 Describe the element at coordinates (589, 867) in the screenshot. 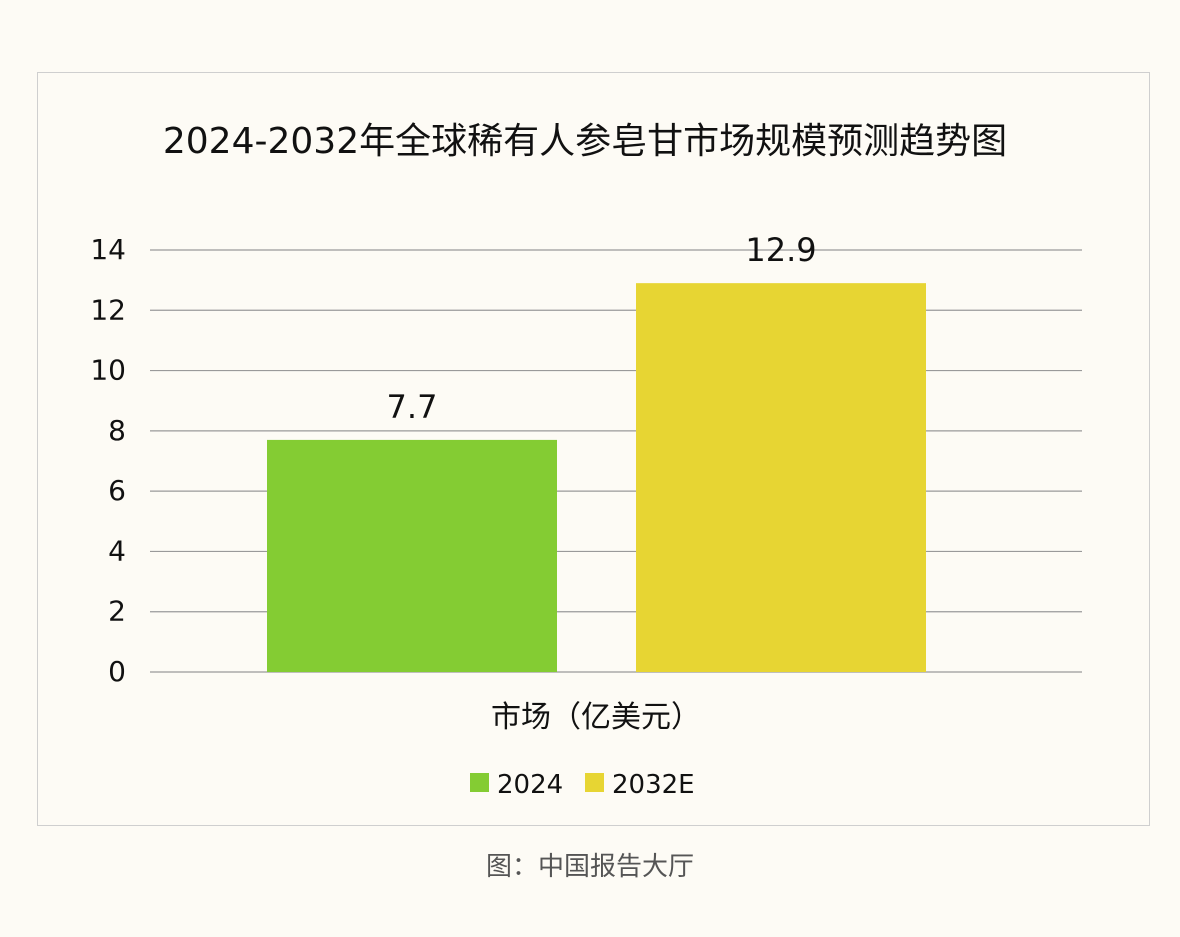

I see `source-caption: 图：中国报告大厅` at that location.